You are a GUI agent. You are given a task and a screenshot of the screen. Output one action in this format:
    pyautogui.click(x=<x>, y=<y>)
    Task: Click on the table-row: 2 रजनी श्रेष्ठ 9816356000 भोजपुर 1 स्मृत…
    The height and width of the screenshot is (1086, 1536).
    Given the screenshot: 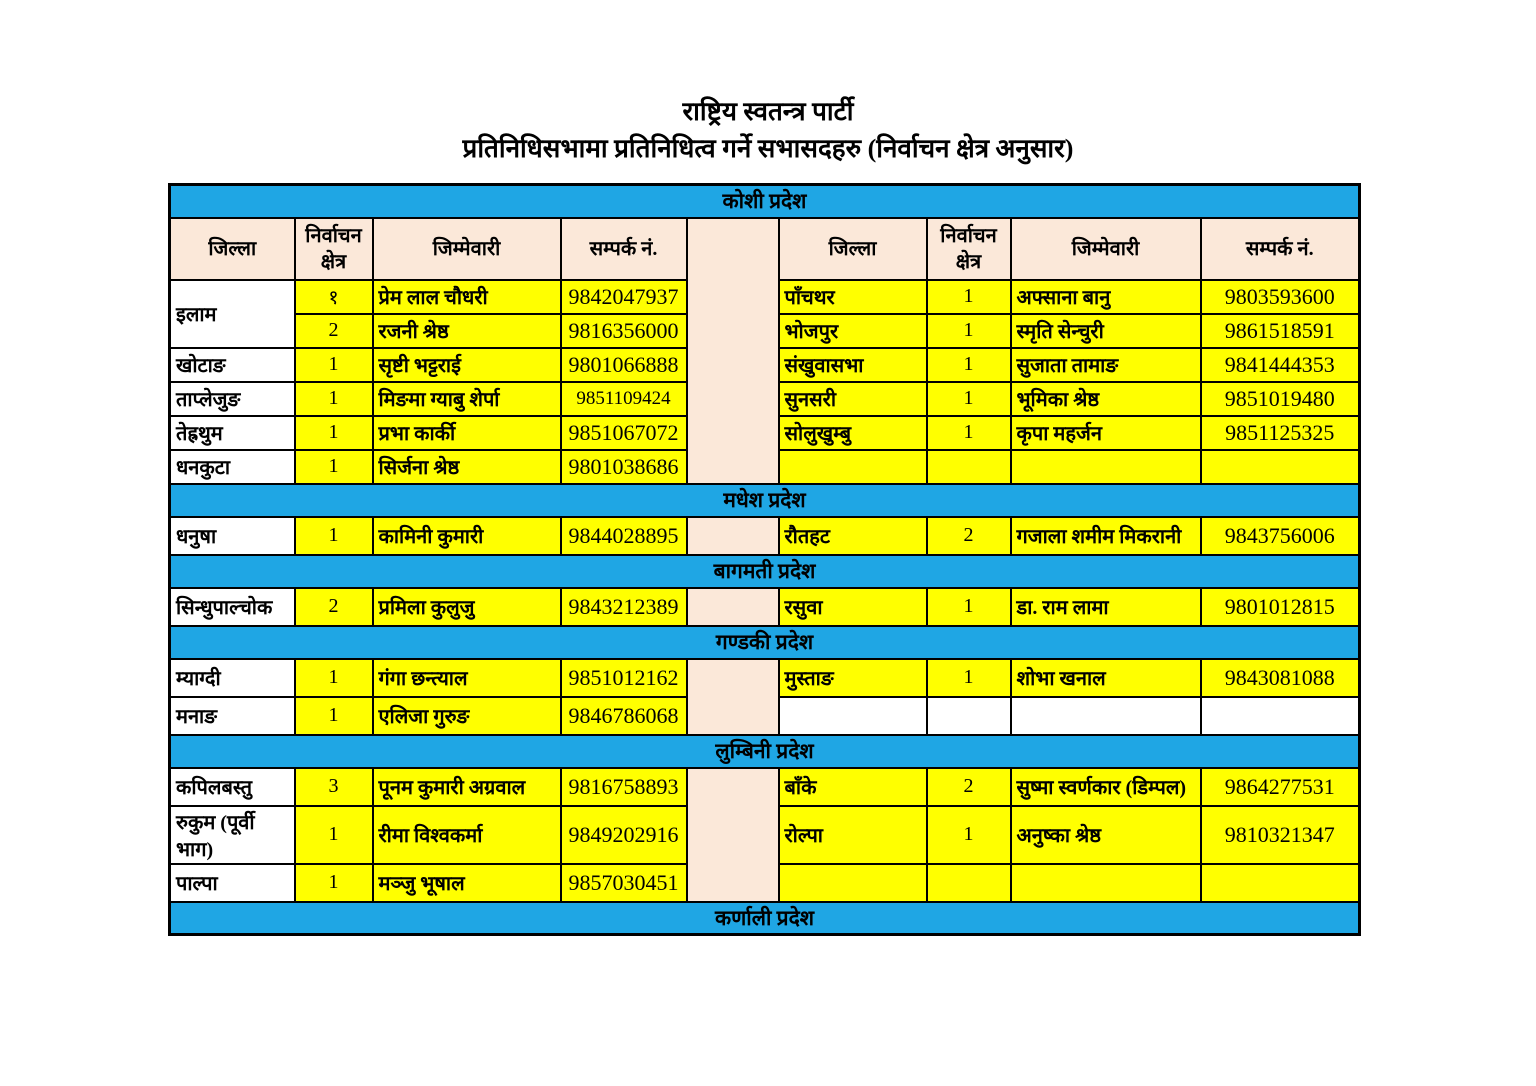 What is the action you would take?
    pyautogui.click(x=765, y=330)
    